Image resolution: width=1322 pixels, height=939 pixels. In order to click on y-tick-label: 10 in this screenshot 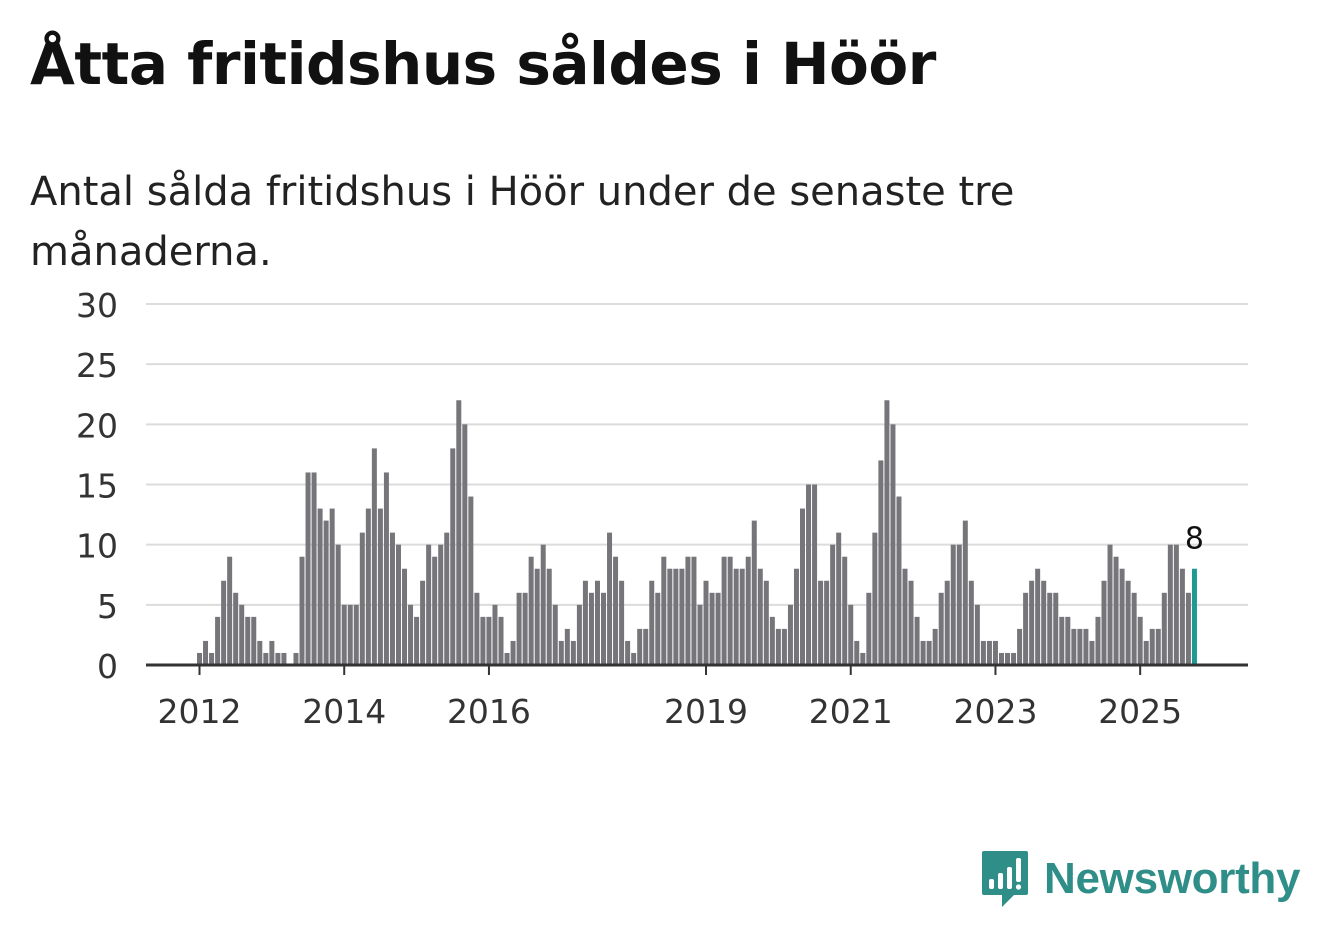, I will do `click(97, 546)`.